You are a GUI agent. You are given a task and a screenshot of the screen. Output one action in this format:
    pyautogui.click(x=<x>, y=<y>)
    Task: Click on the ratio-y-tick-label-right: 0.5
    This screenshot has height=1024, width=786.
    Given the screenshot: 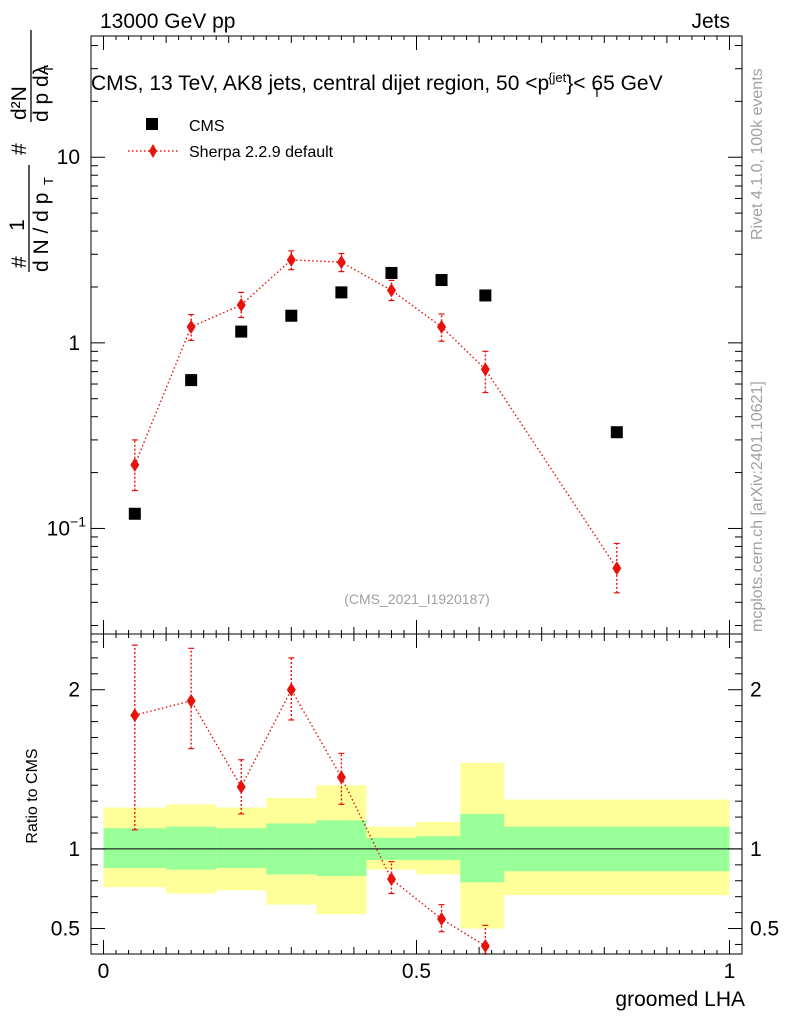 What is the action you would take?
    pyautogui.click(x=764, y=929)
    